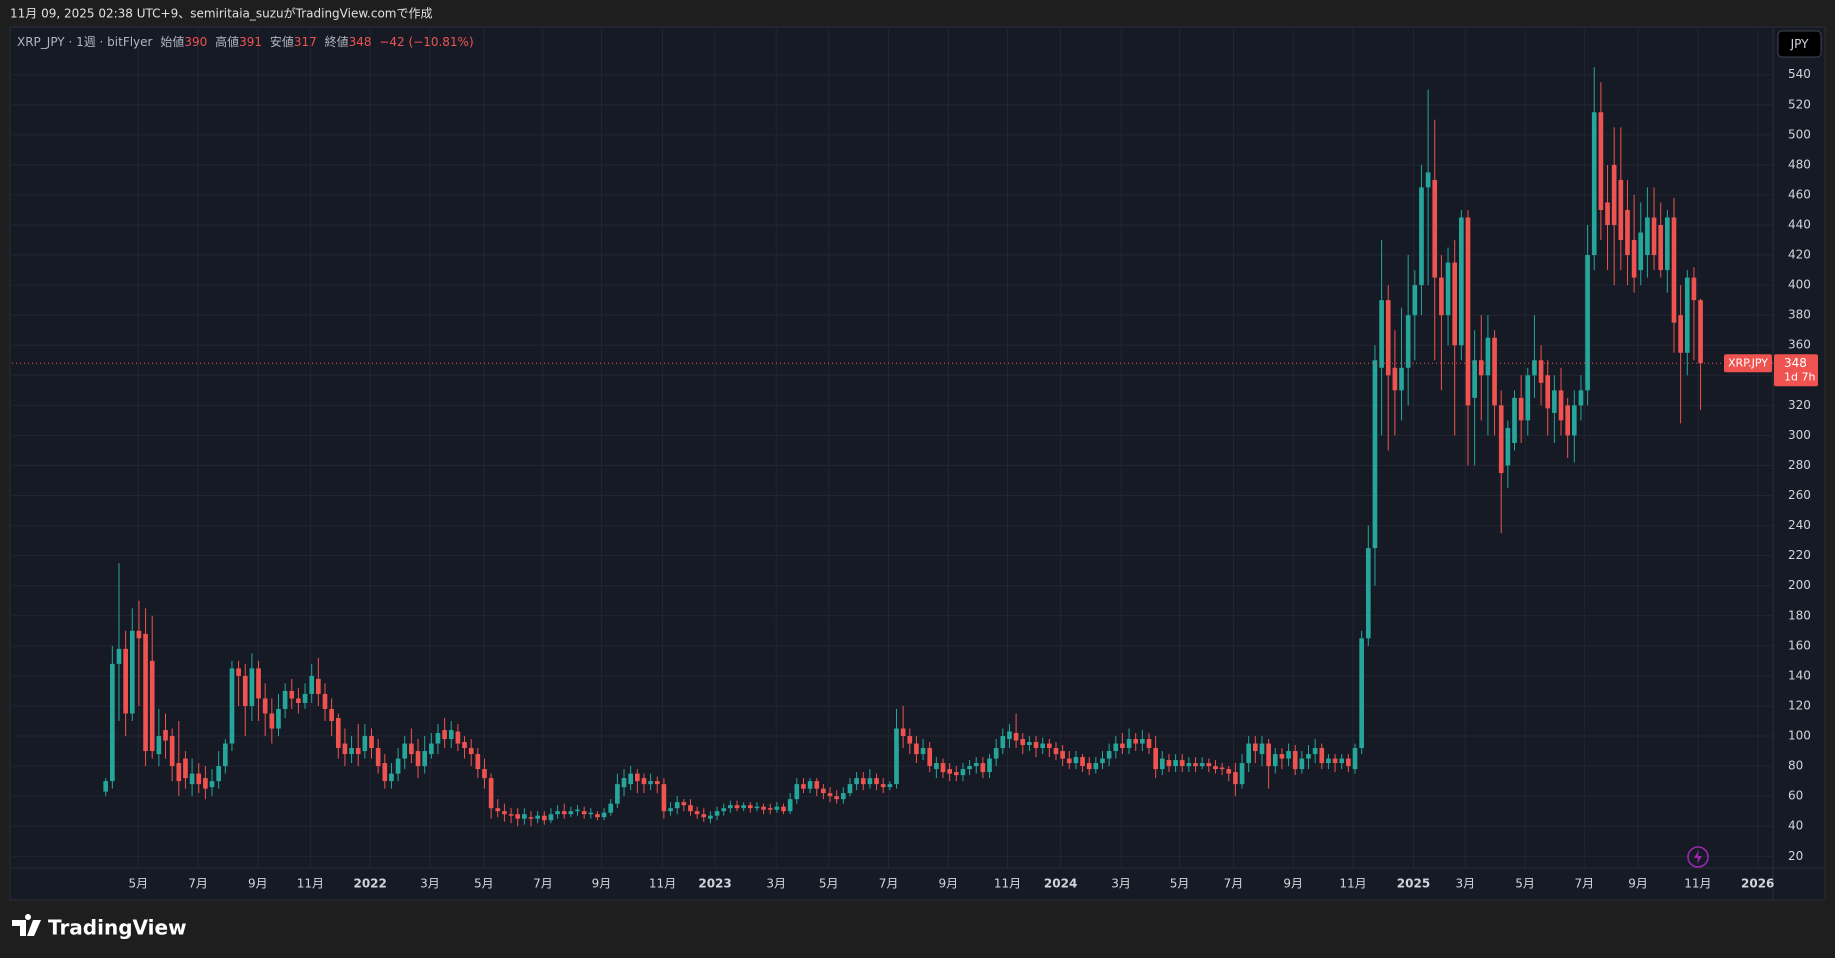 The image size is (1835, 958). I want to click on last-symbol-label: XRP.JPY, so click(1748, 362).